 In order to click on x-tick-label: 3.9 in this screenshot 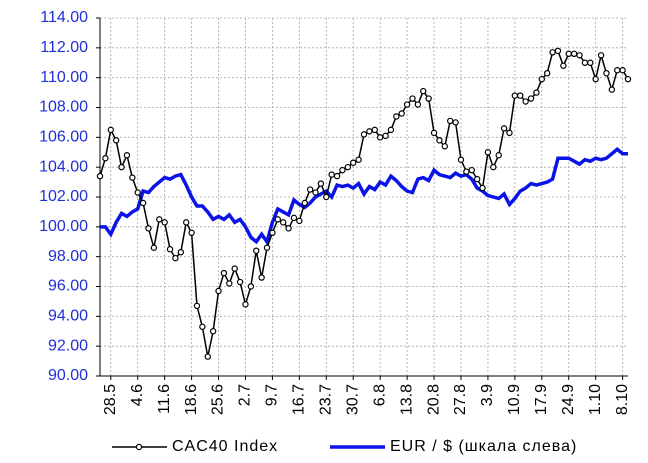, I will do `click(487, 395)`.